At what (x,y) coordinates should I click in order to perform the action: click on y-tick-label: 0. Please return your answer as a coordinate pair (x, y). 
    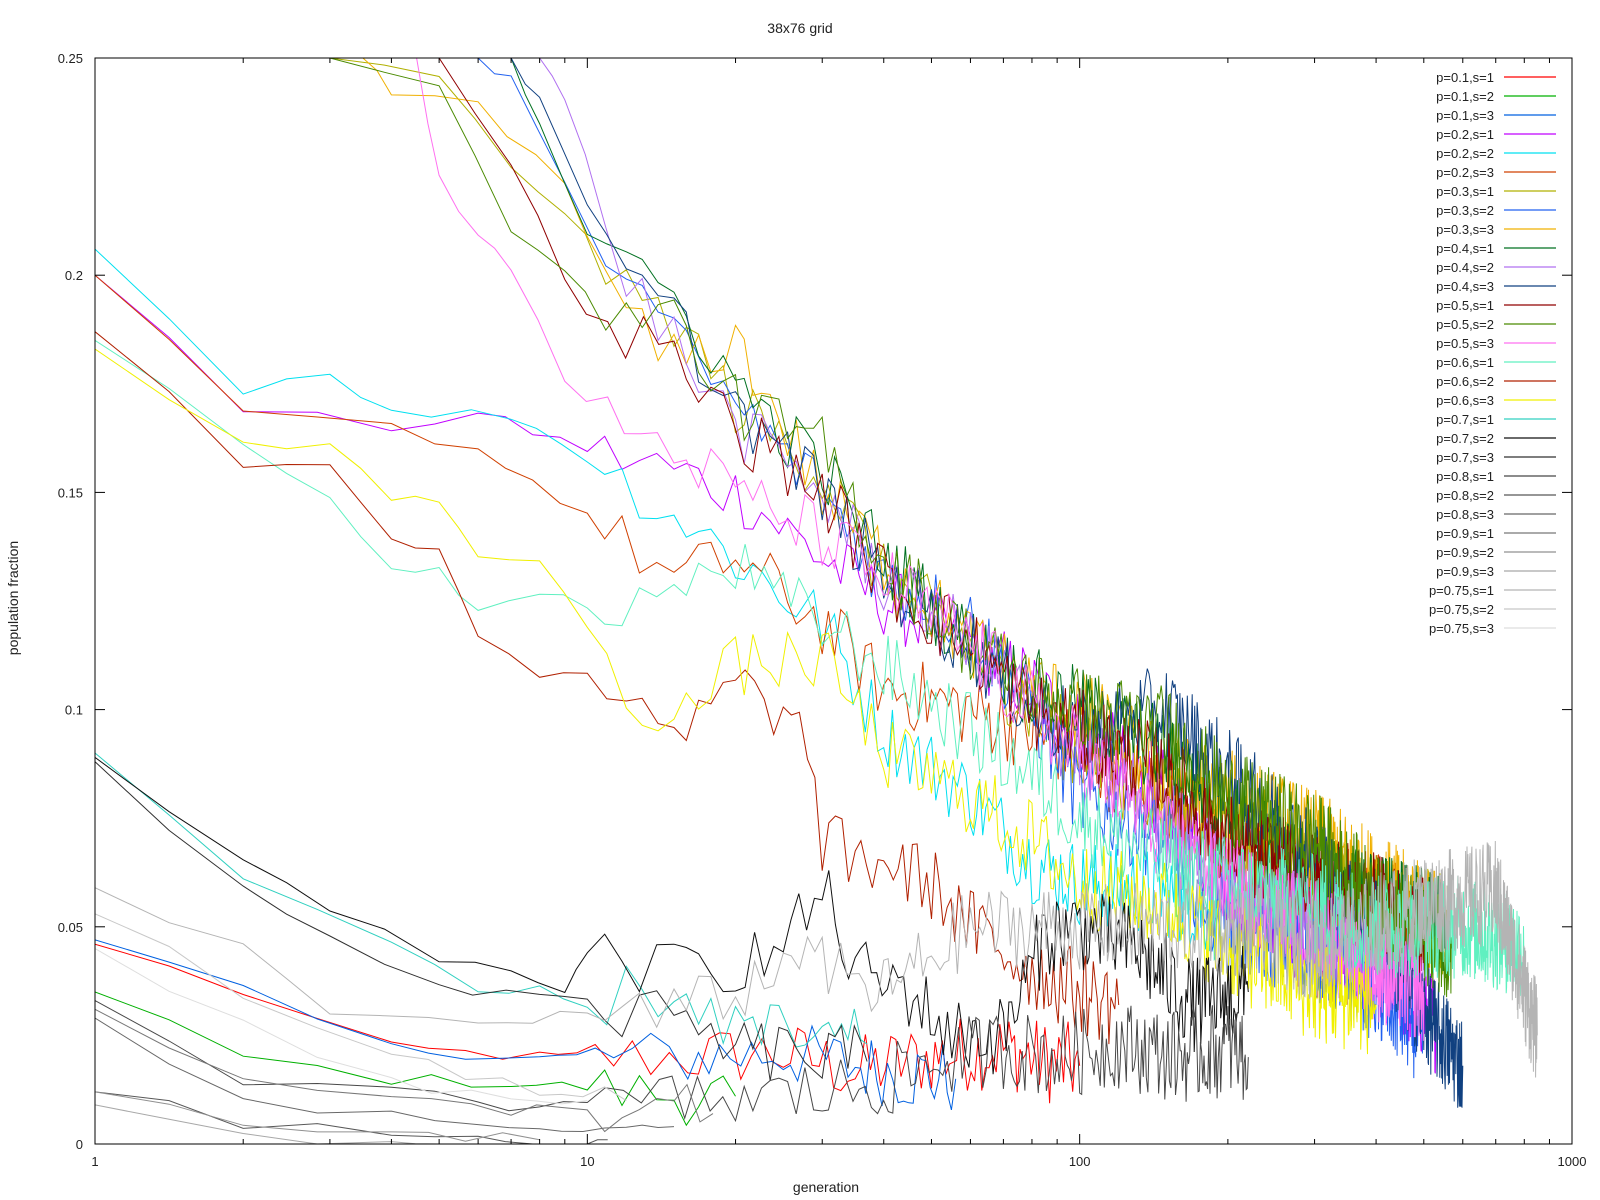
    Looking at the image, I should click on (79, 1144).